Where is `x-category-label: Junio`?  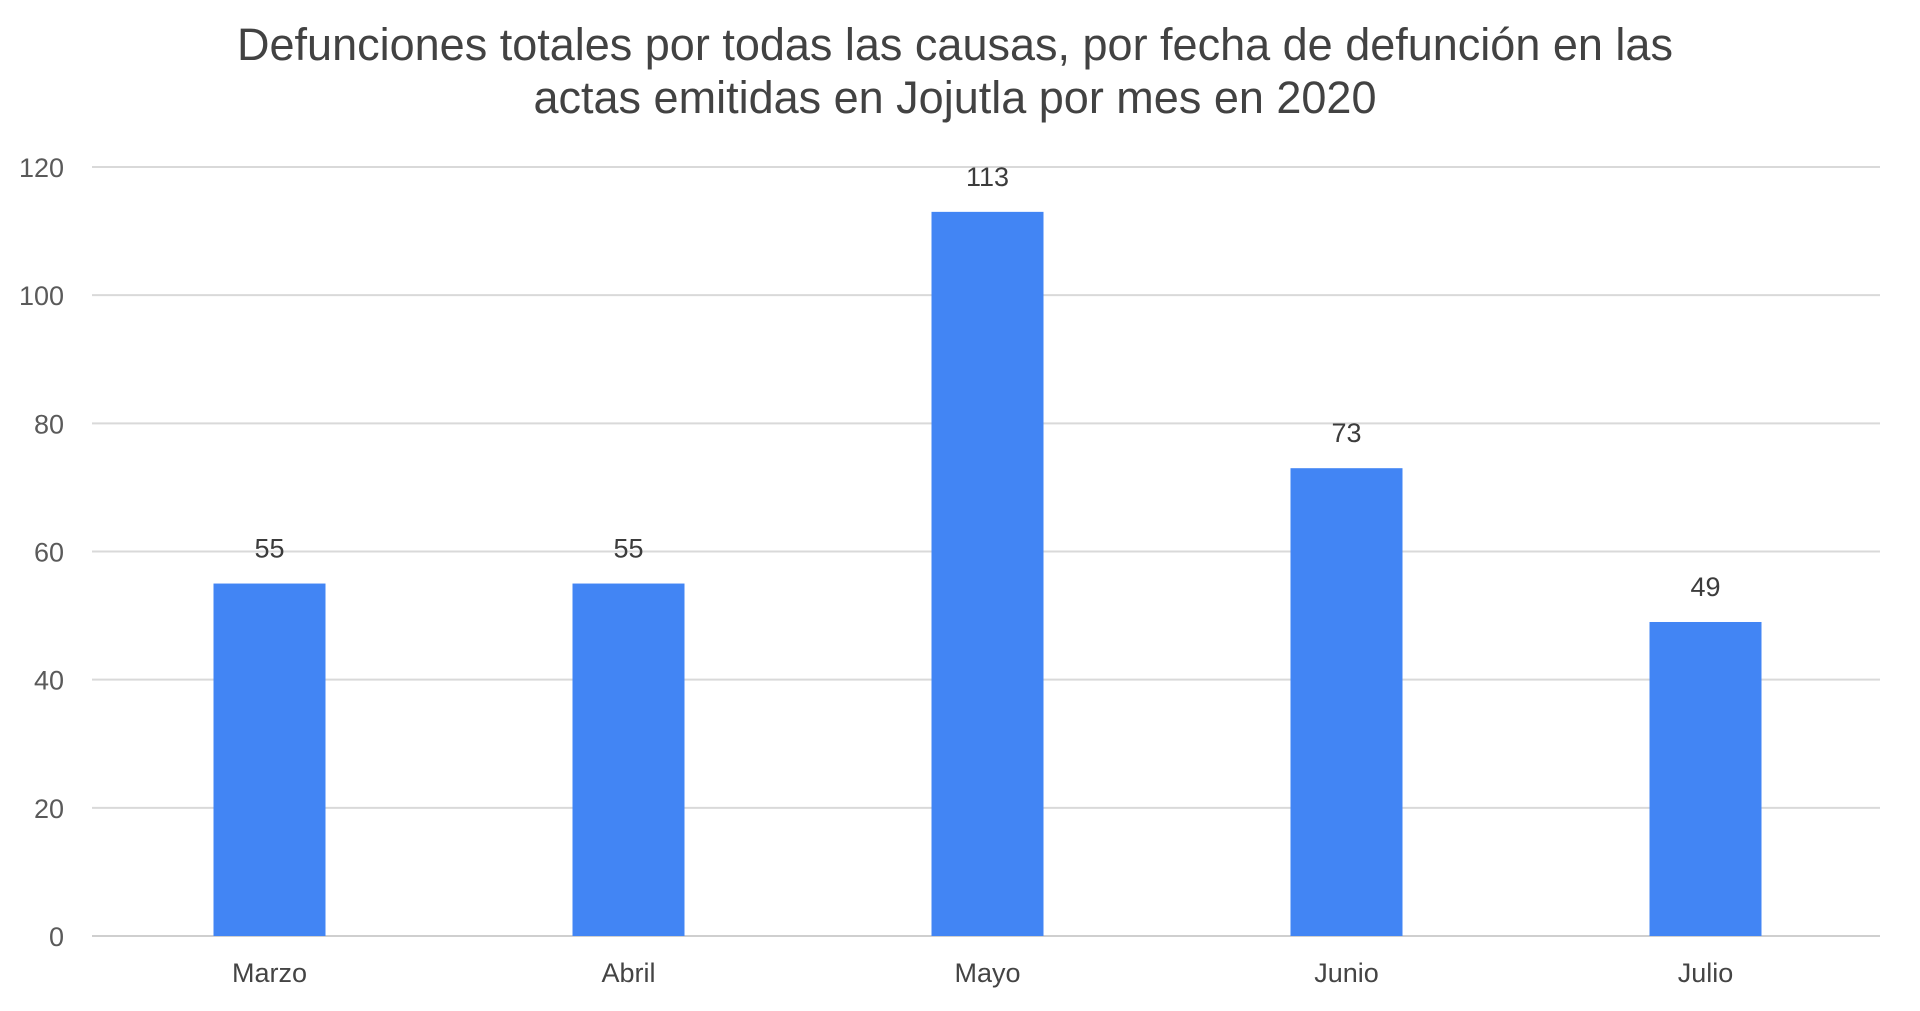
x-category-label: Junio is located at coordinates (1346, 973).